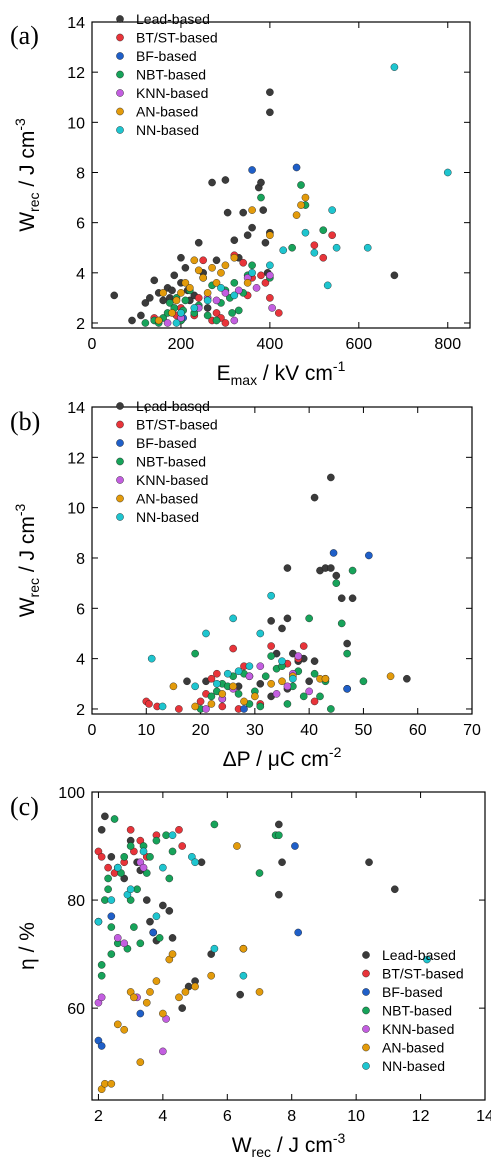 The height and width of the screenshot is (1161, 491). I want to click on y-axis-title-sup: -3, so click(20, 510).